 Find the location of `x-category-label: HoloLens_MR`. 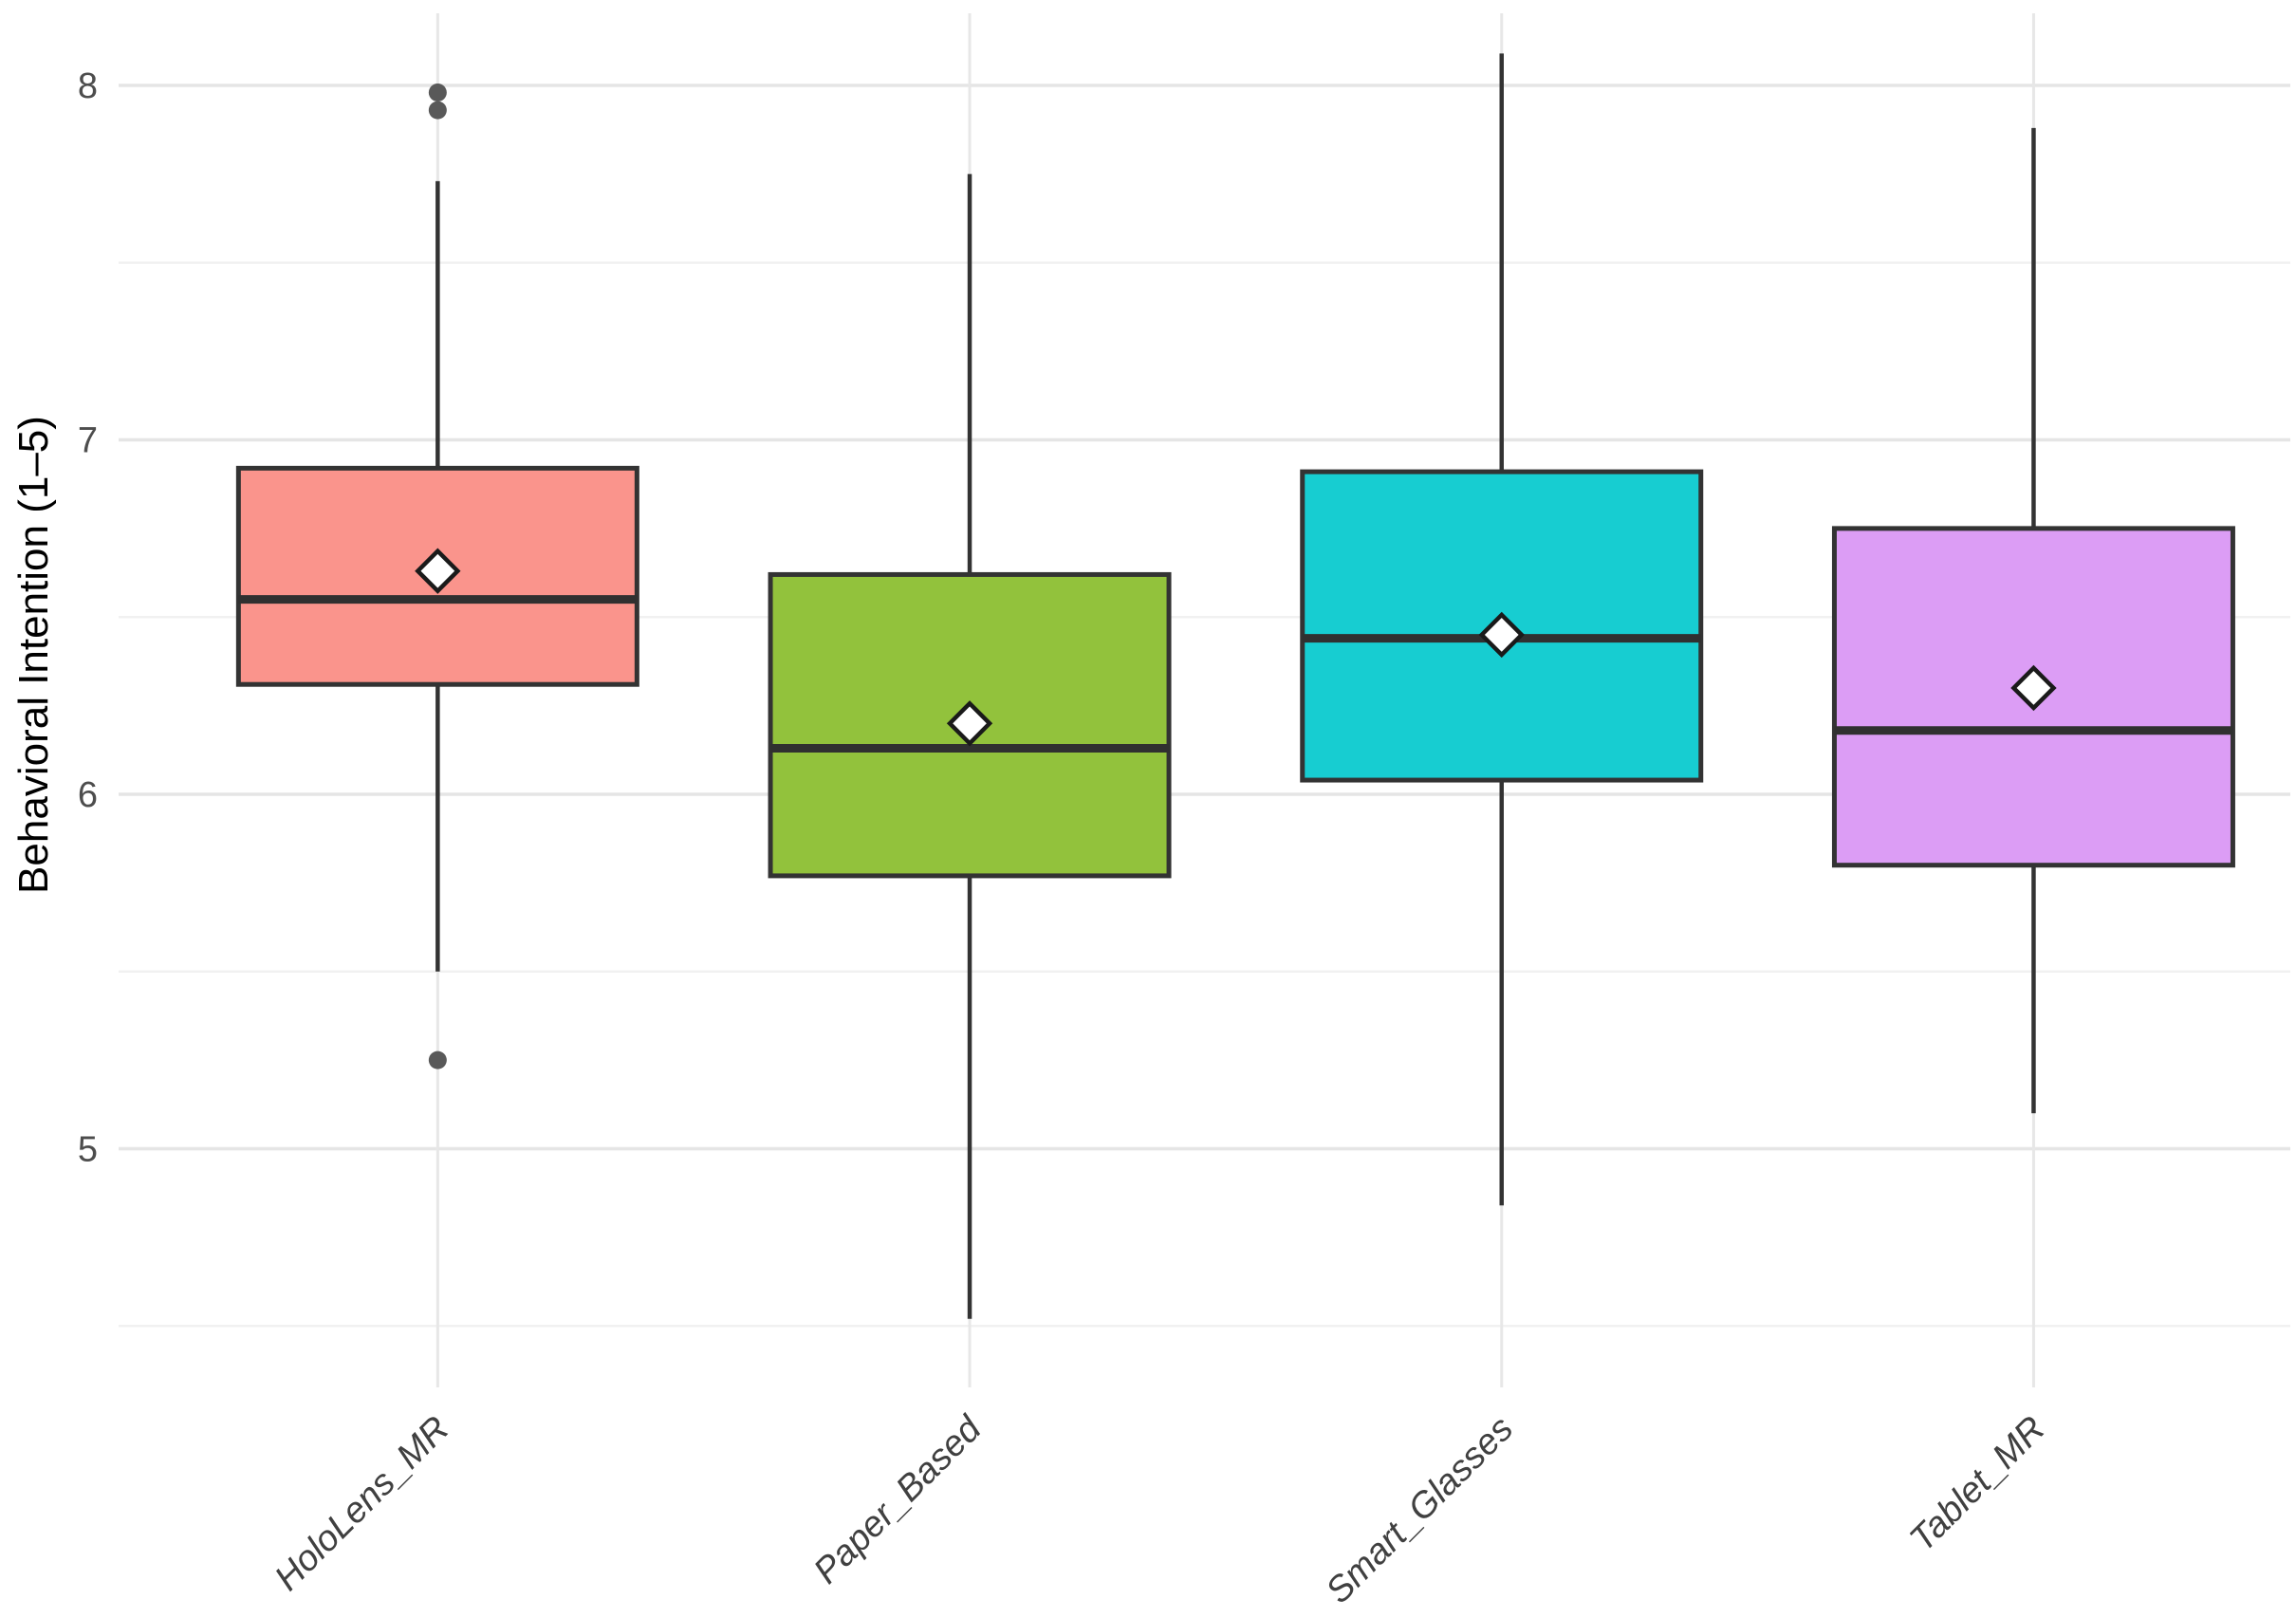

x-category-label: HoloLens_MR is located at coordinates (362, 1504).